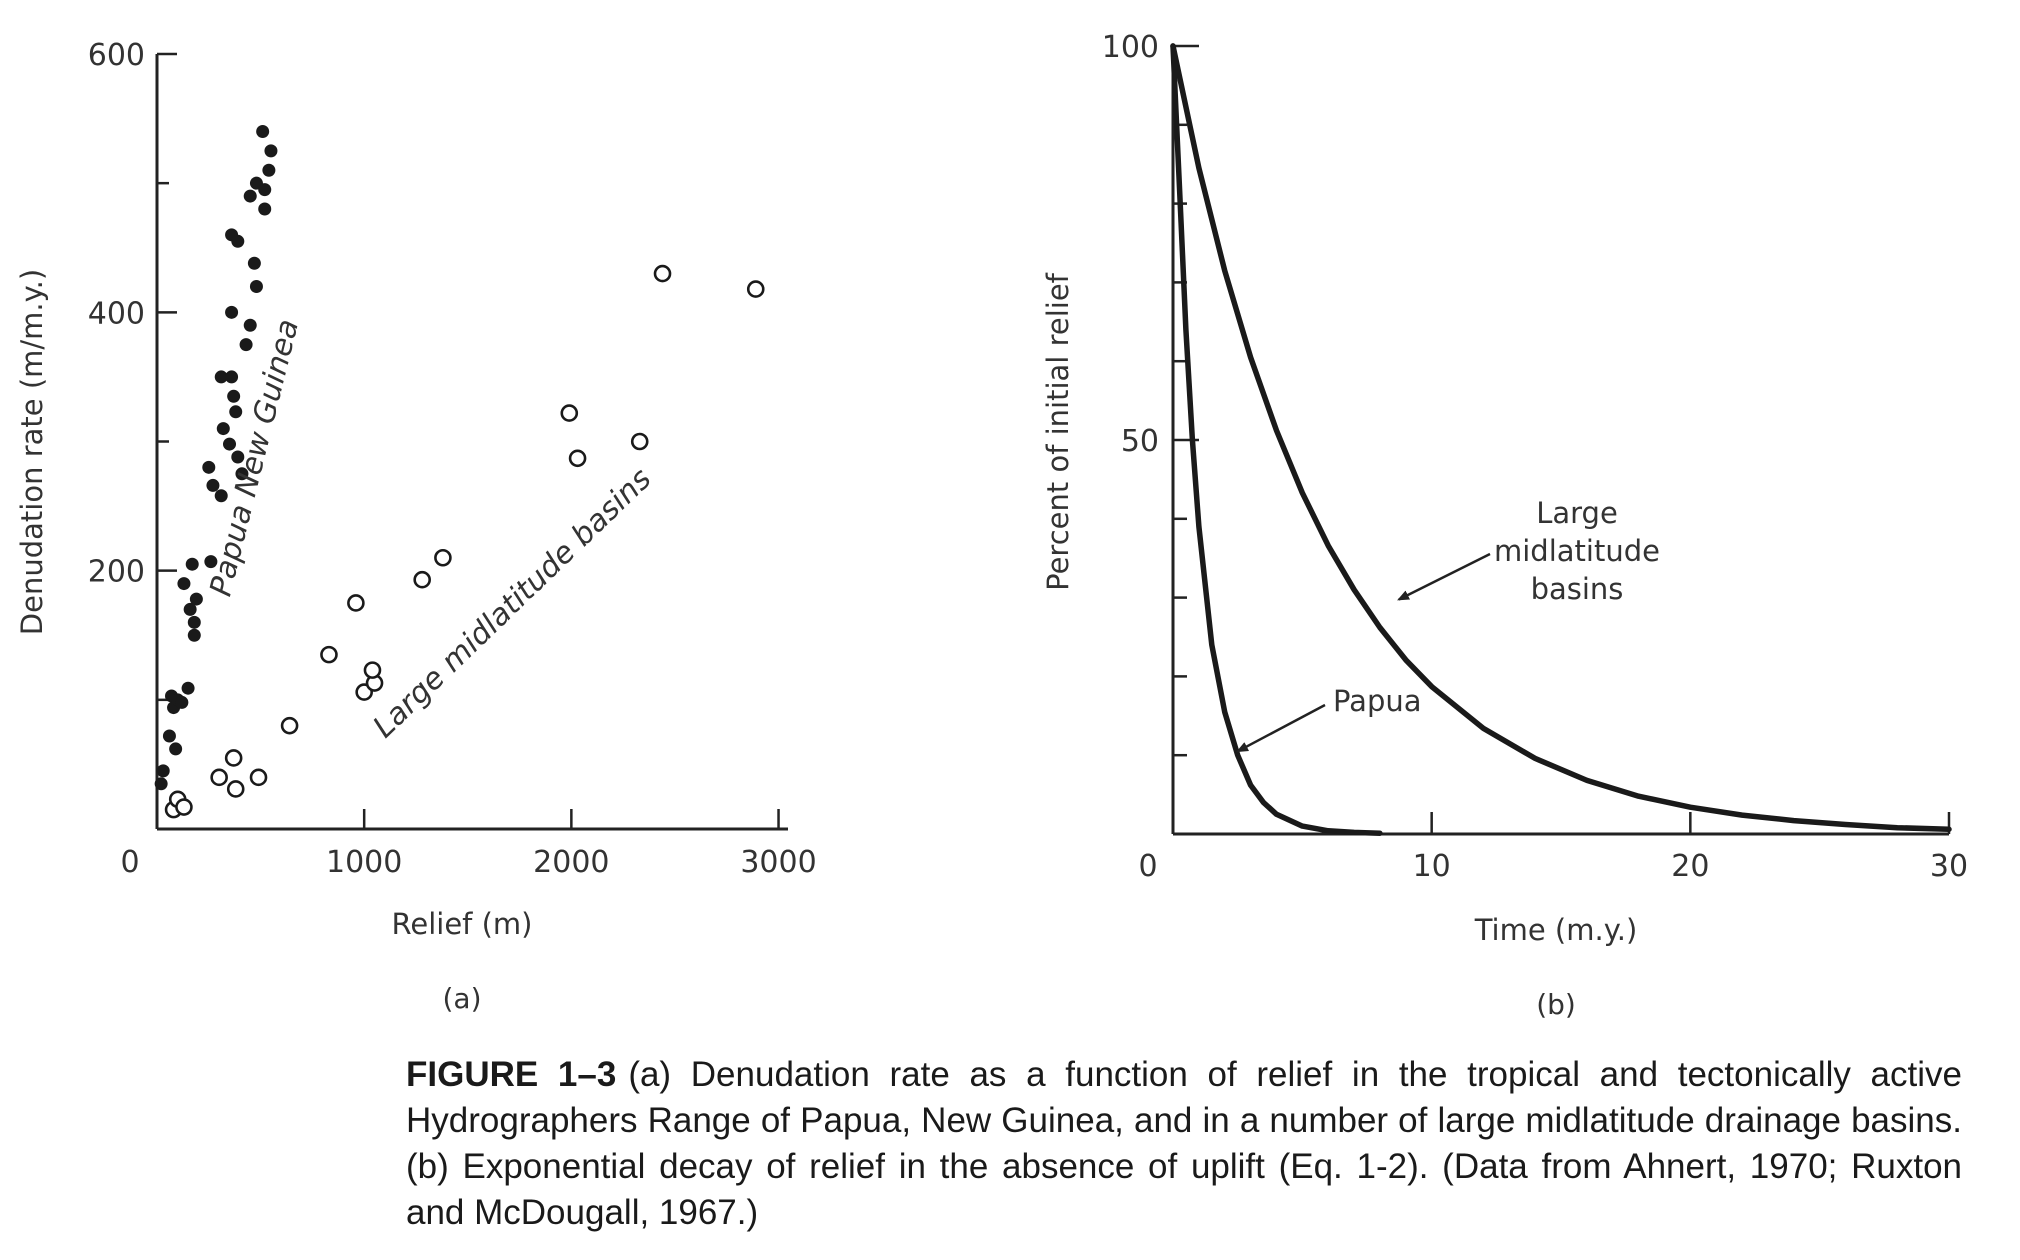  What do you see at coordinates (1690, 866) in the screenshot?
I see `panel-b-x-tick-label: 20` at bounding box center [1690, 866].